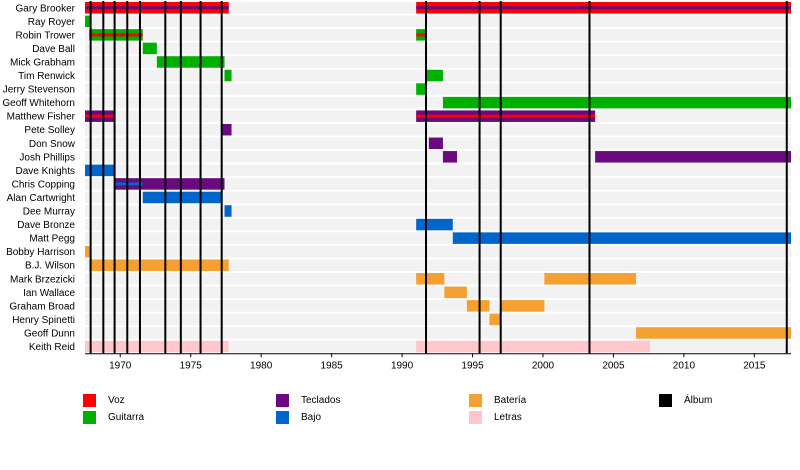 The width and height of the screenshot is (800, 470). I want to click on legend-swatch-bateria, so click(475, 400).